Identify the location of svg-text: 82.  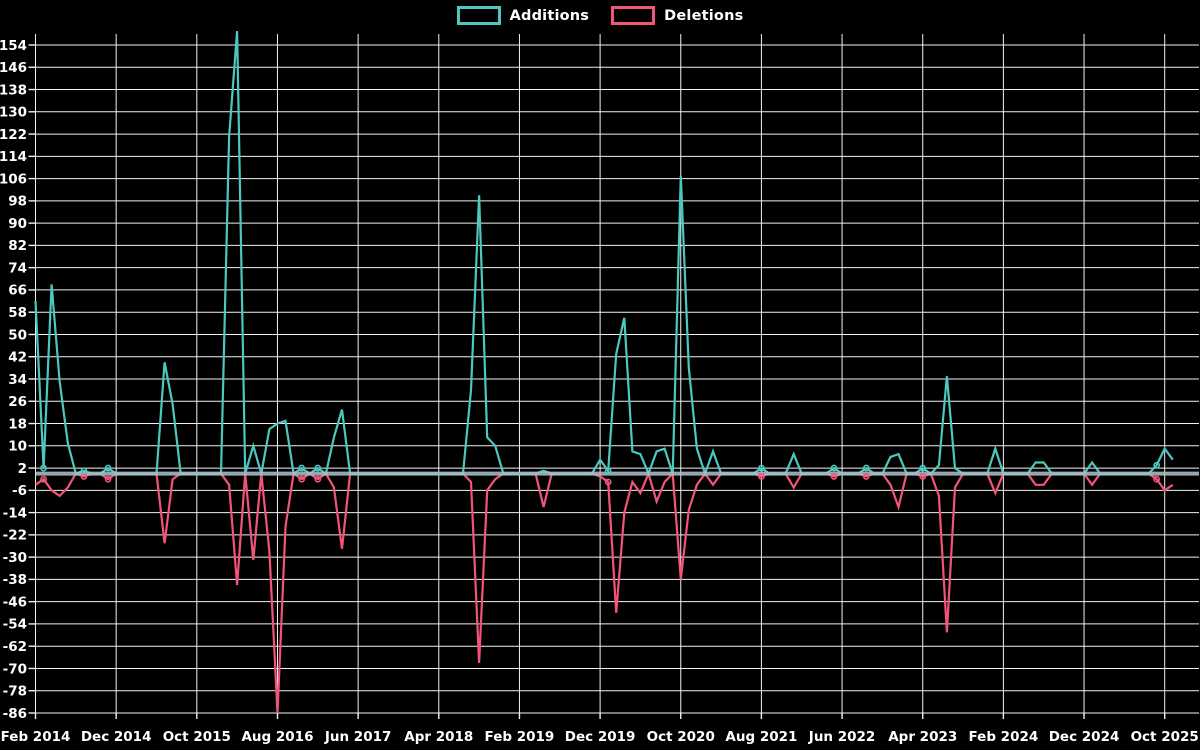
(17, 246).